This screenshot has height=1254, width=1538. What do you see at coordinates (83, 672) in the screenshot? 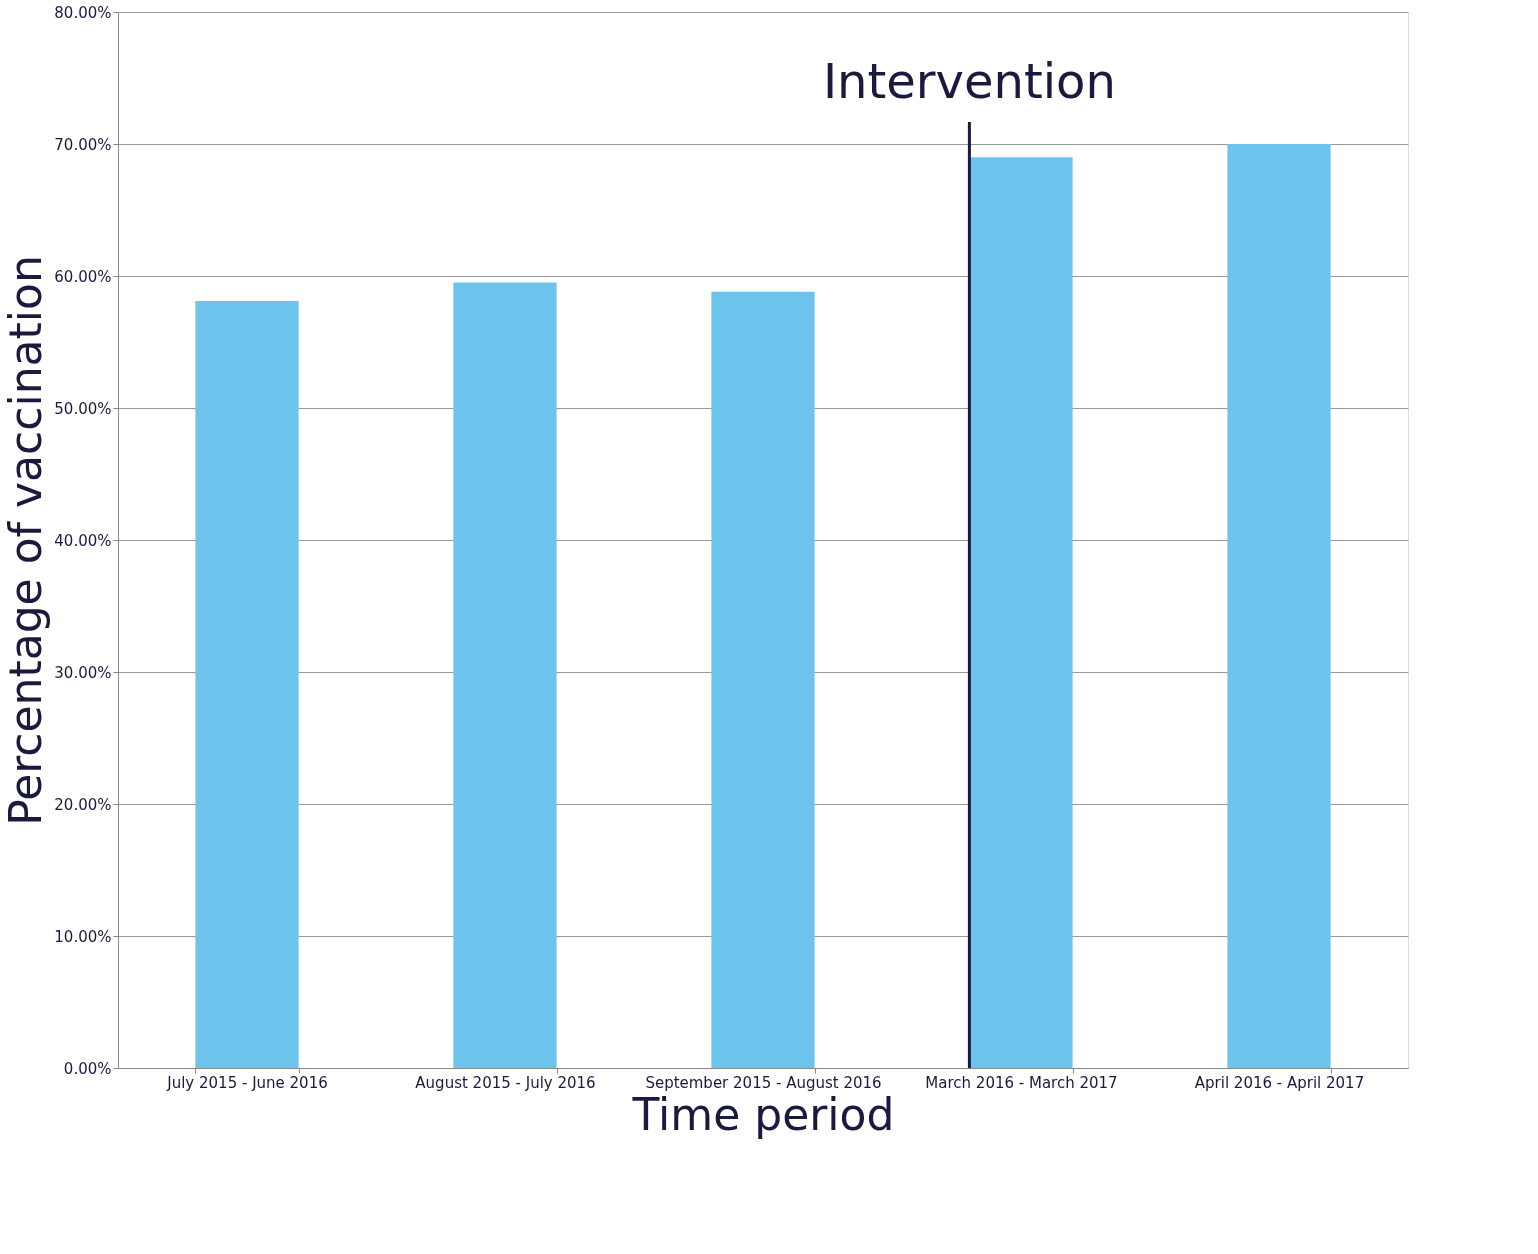
I see `y-tick-label: 30.00%` at bounding box center [83, 672].